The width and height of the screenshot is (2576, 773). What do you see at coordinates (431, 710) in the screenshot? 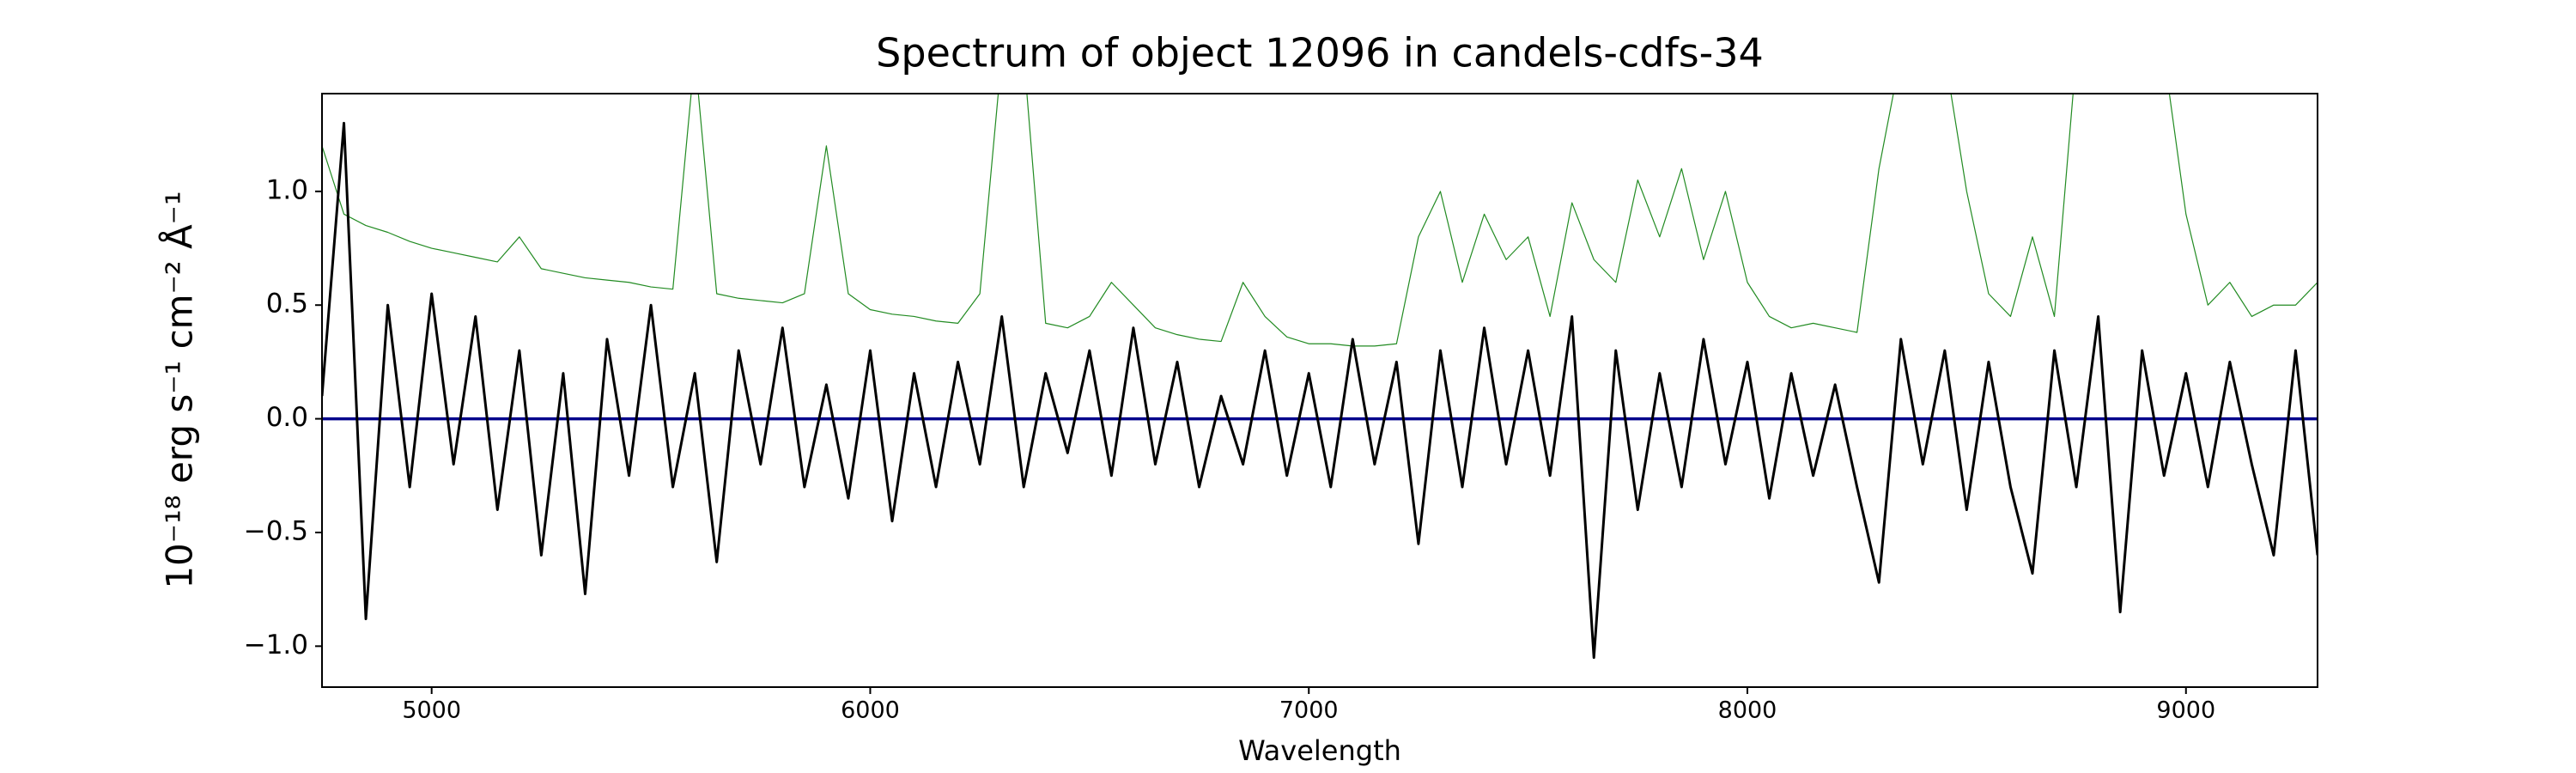
I see `x-tick-label: 5000` at bounding box center [431, 710].